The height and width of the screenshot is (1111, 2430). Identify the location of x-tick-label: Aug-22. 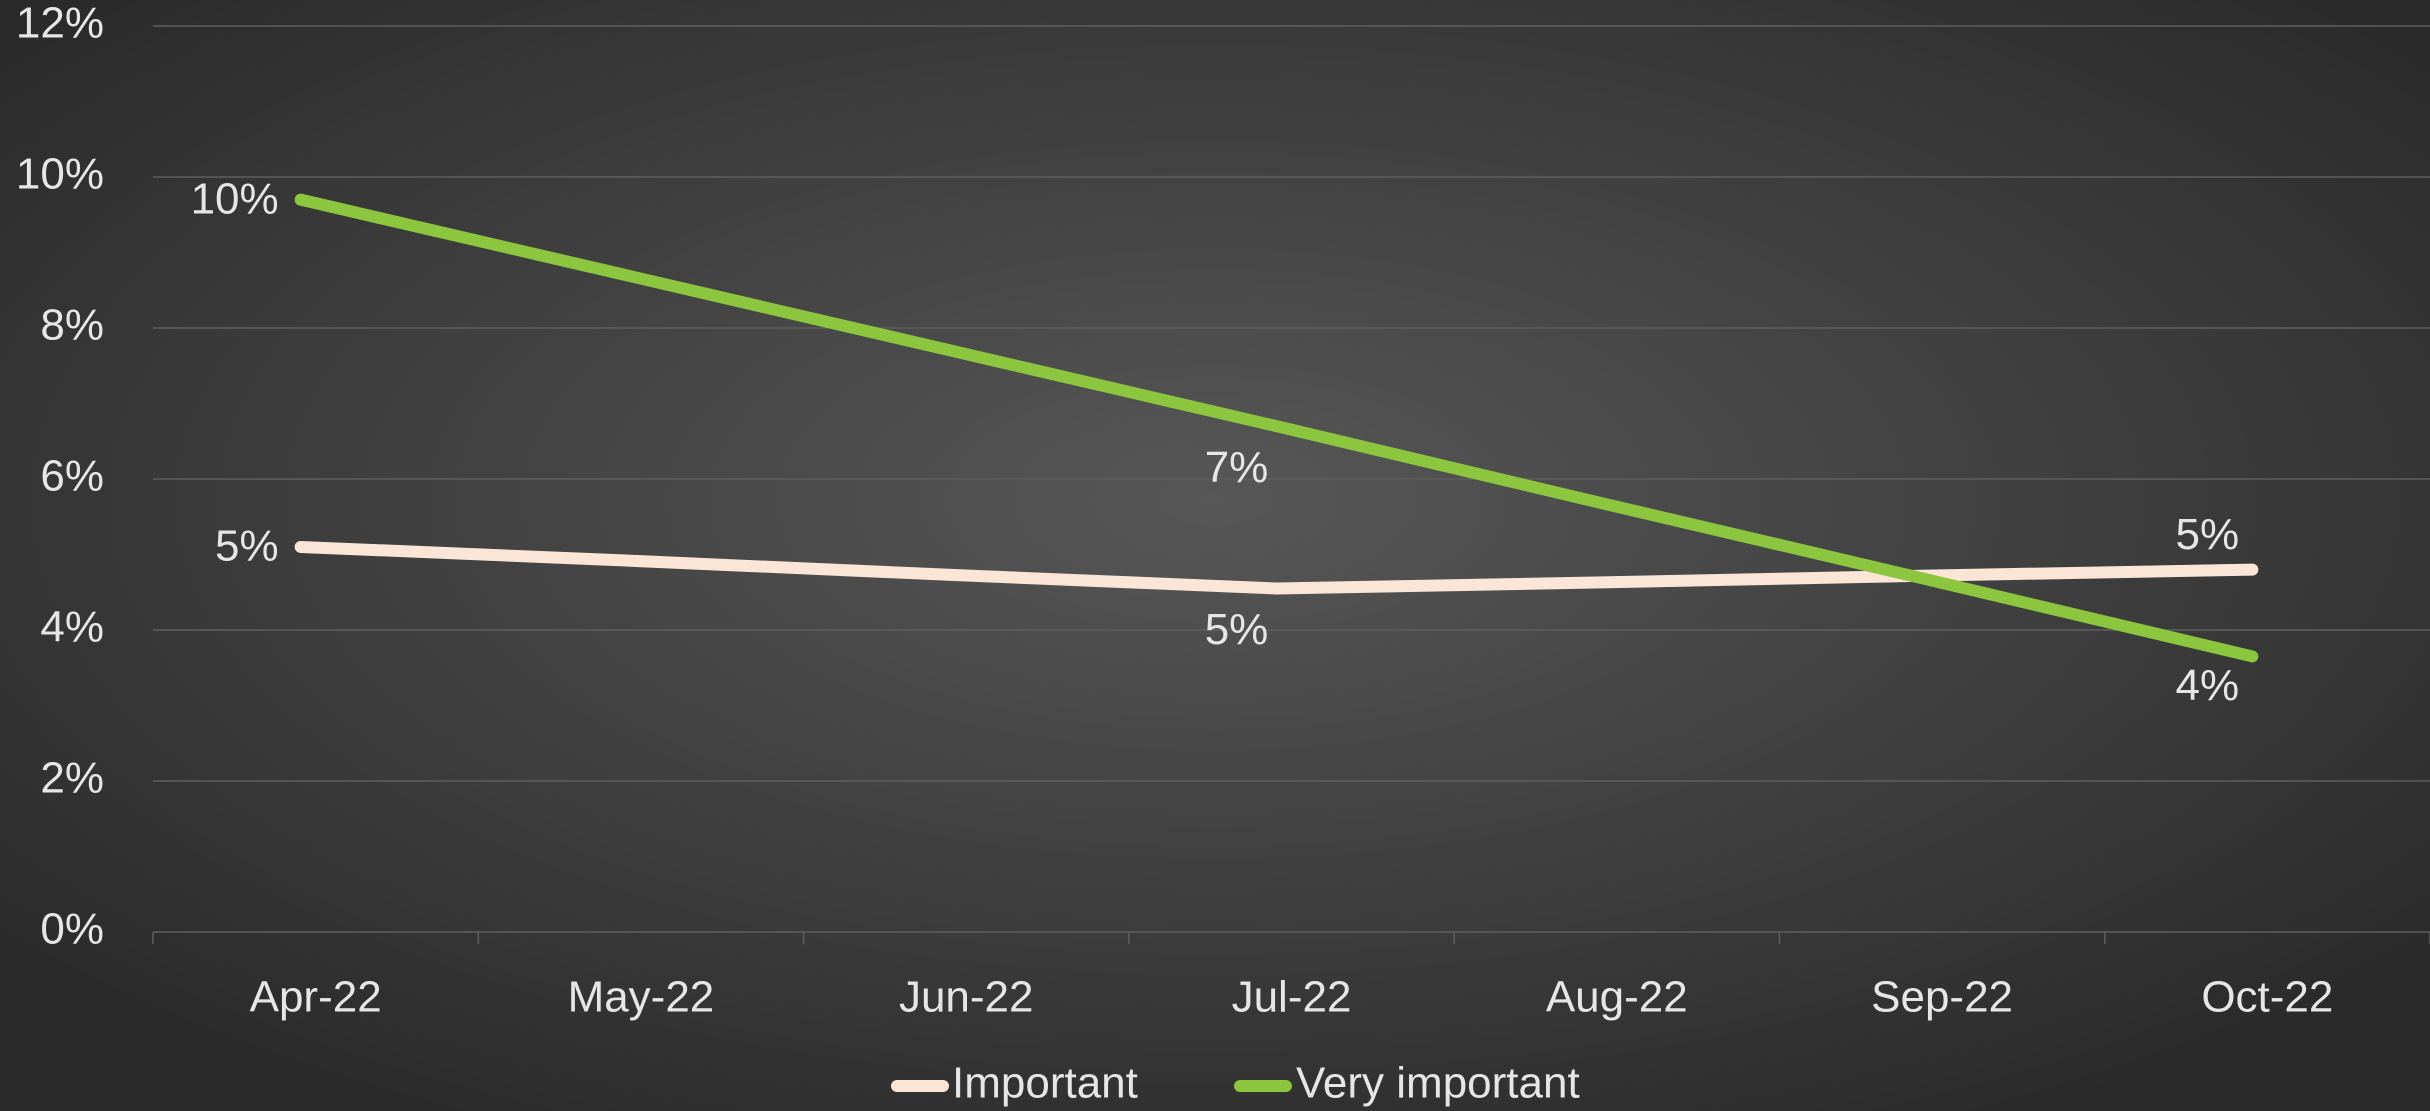
(1617, 997).